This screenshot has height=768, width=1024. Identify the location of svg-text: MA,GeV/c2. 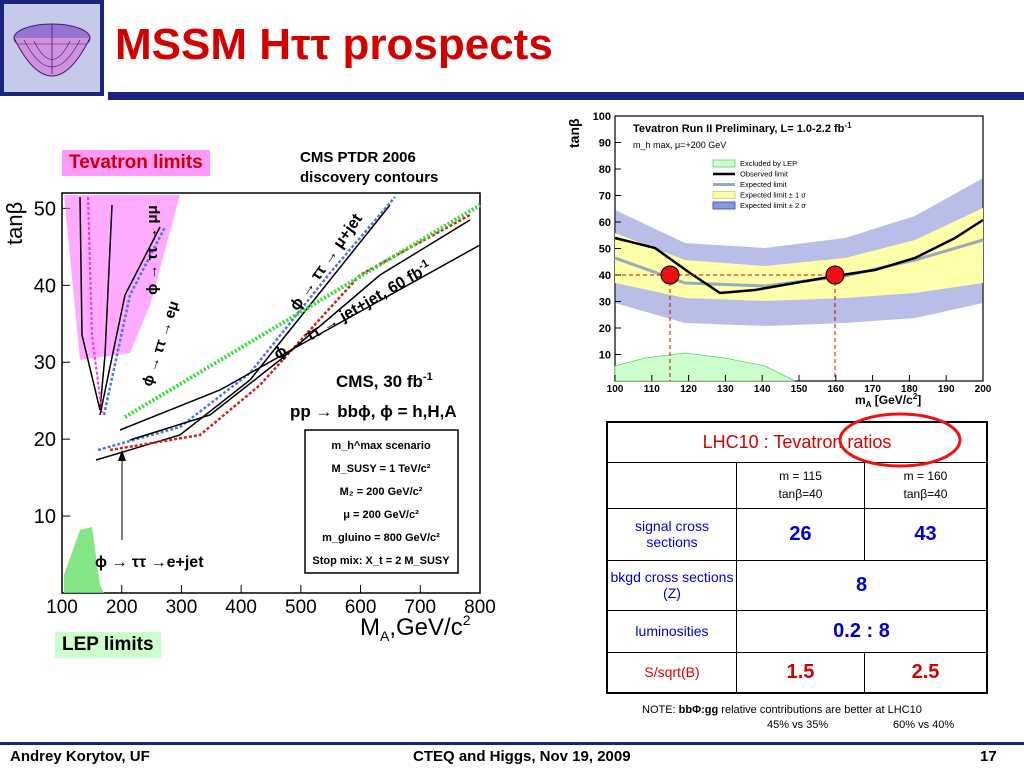
(415, 628).